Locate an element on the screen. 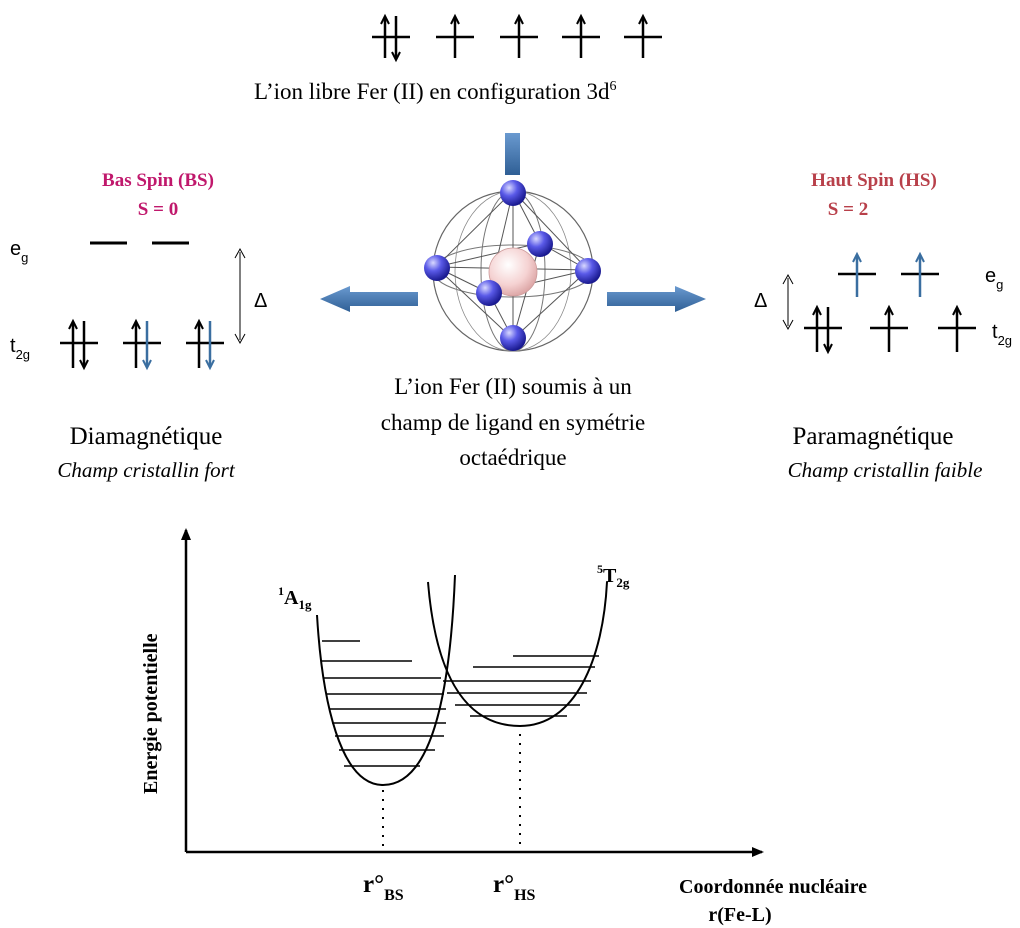 The width and height of the screenshot is (1020, 928). center-caption-line1: L’ion Fer (II) soumis à un is located at coordinates (513, 386).